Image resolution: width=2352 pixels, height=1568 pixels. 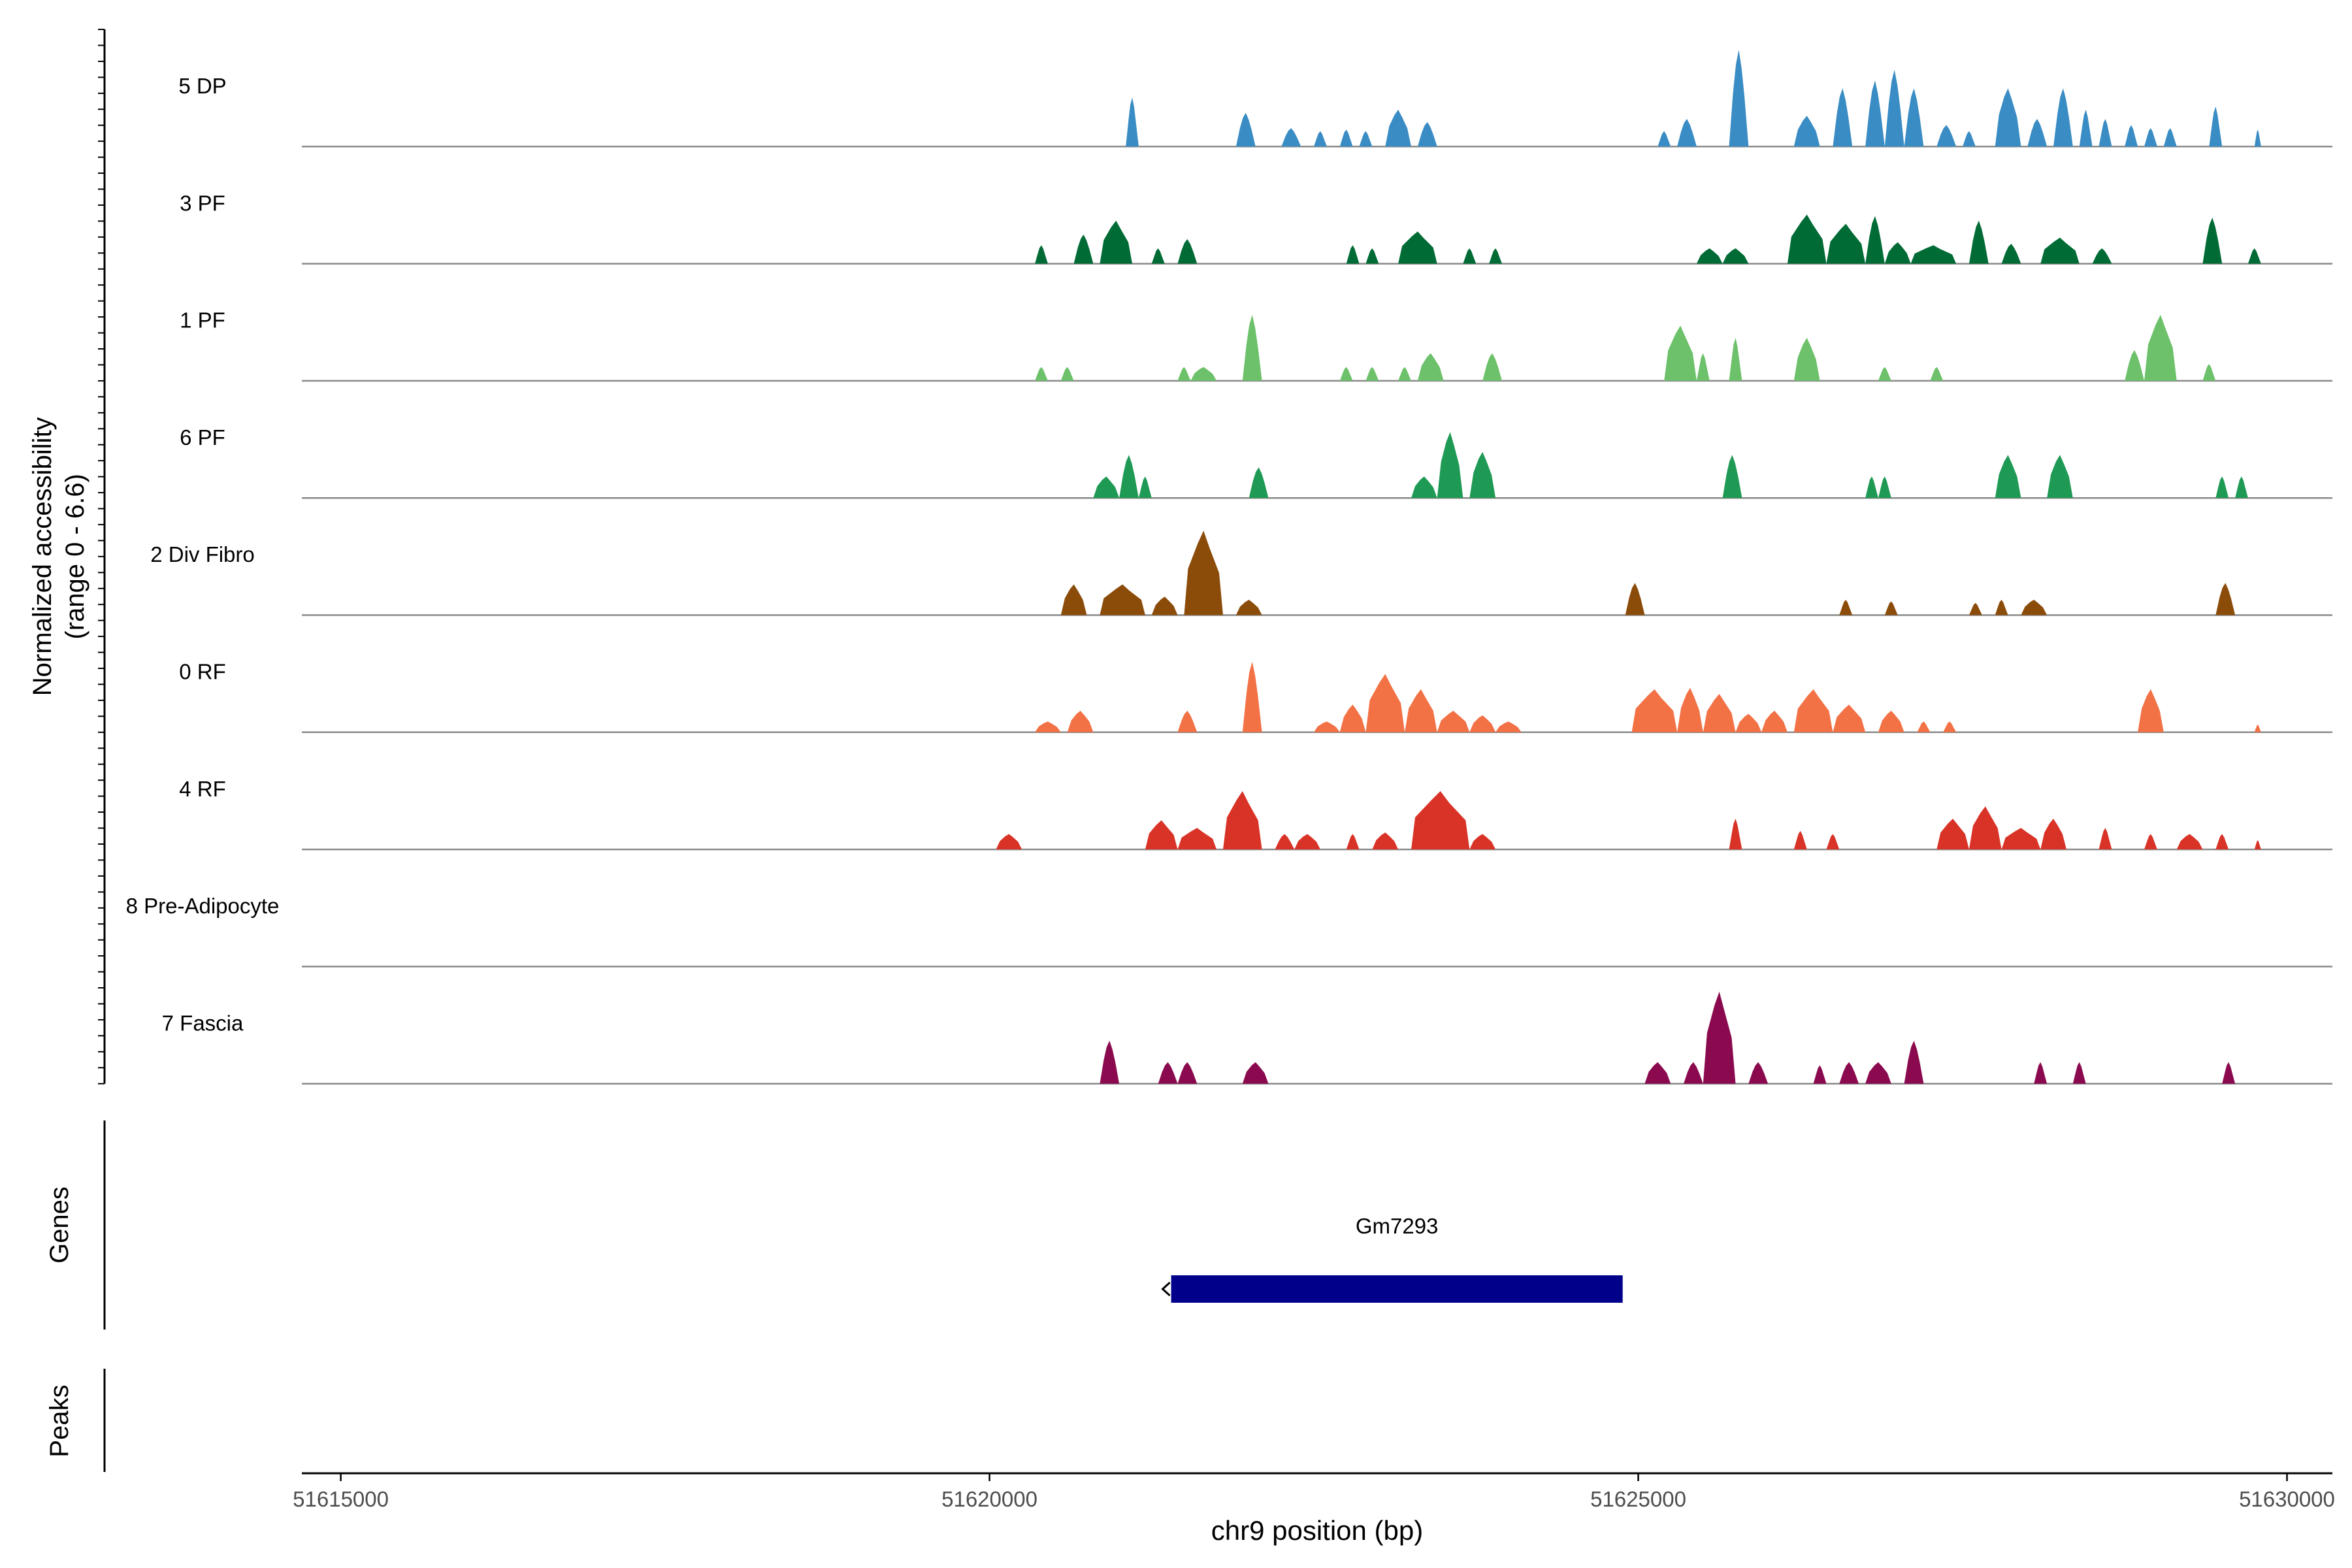 I want to click on genes-panel-label: Genes, so click(x=59, y=1225).